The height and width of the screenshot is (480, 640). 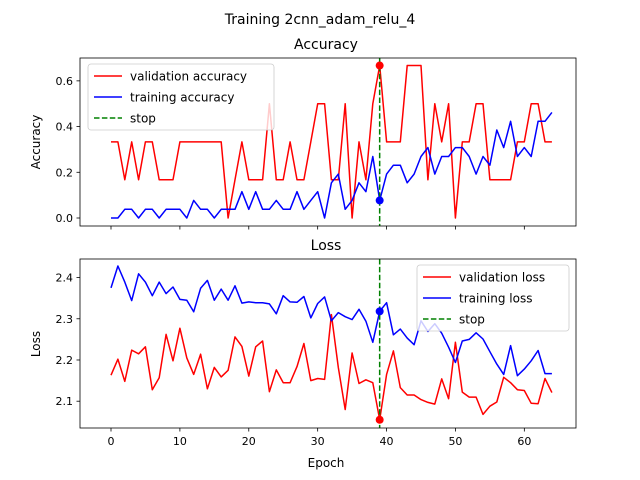 I want to click on loss-legend-label-training-loss: training loss, so click(x=495, y=299).